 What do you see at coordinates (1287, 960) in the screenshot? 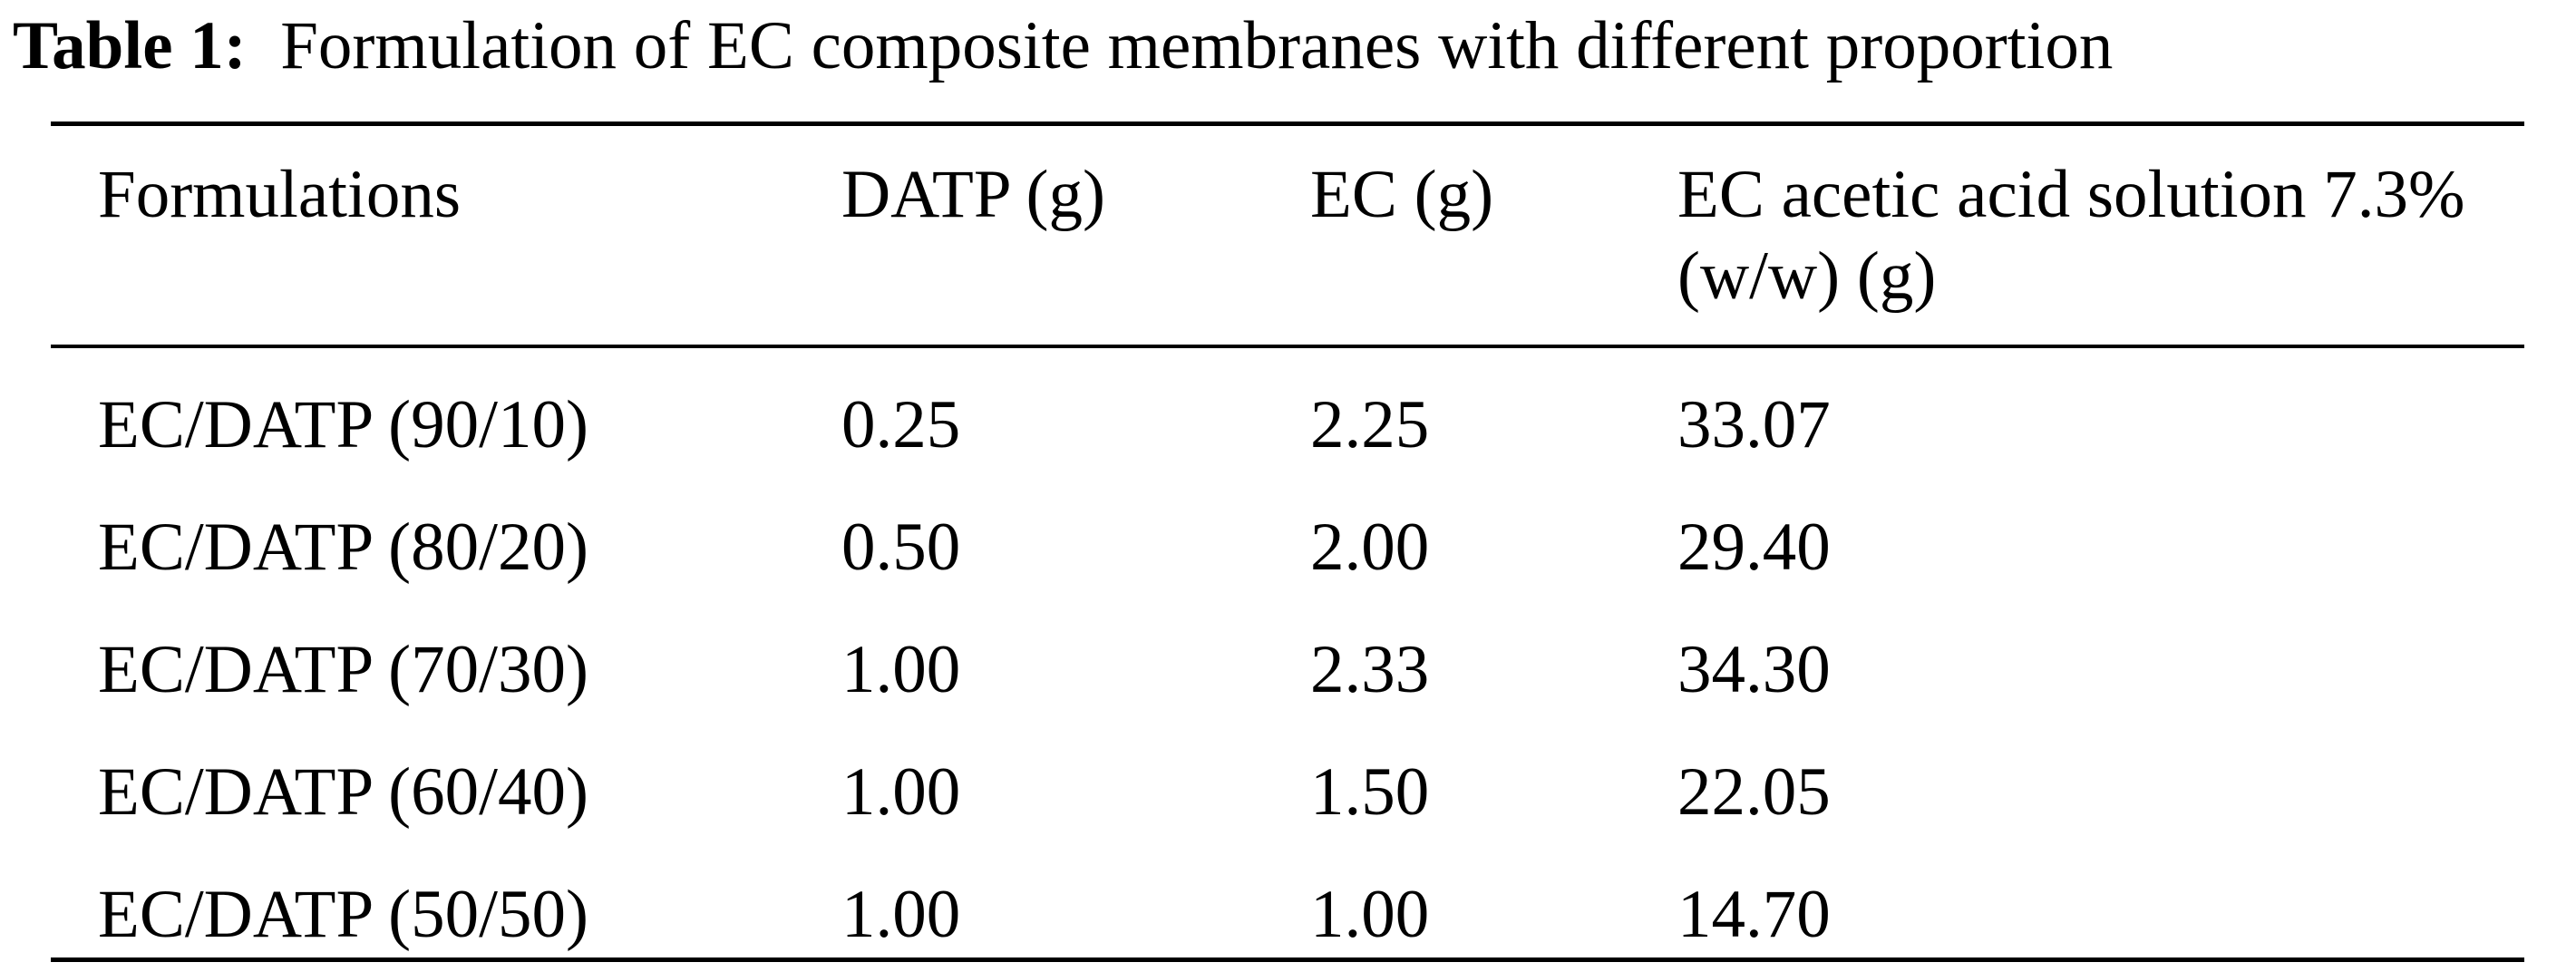
I see `bottom-rule` at bounding box center [1287, 960].